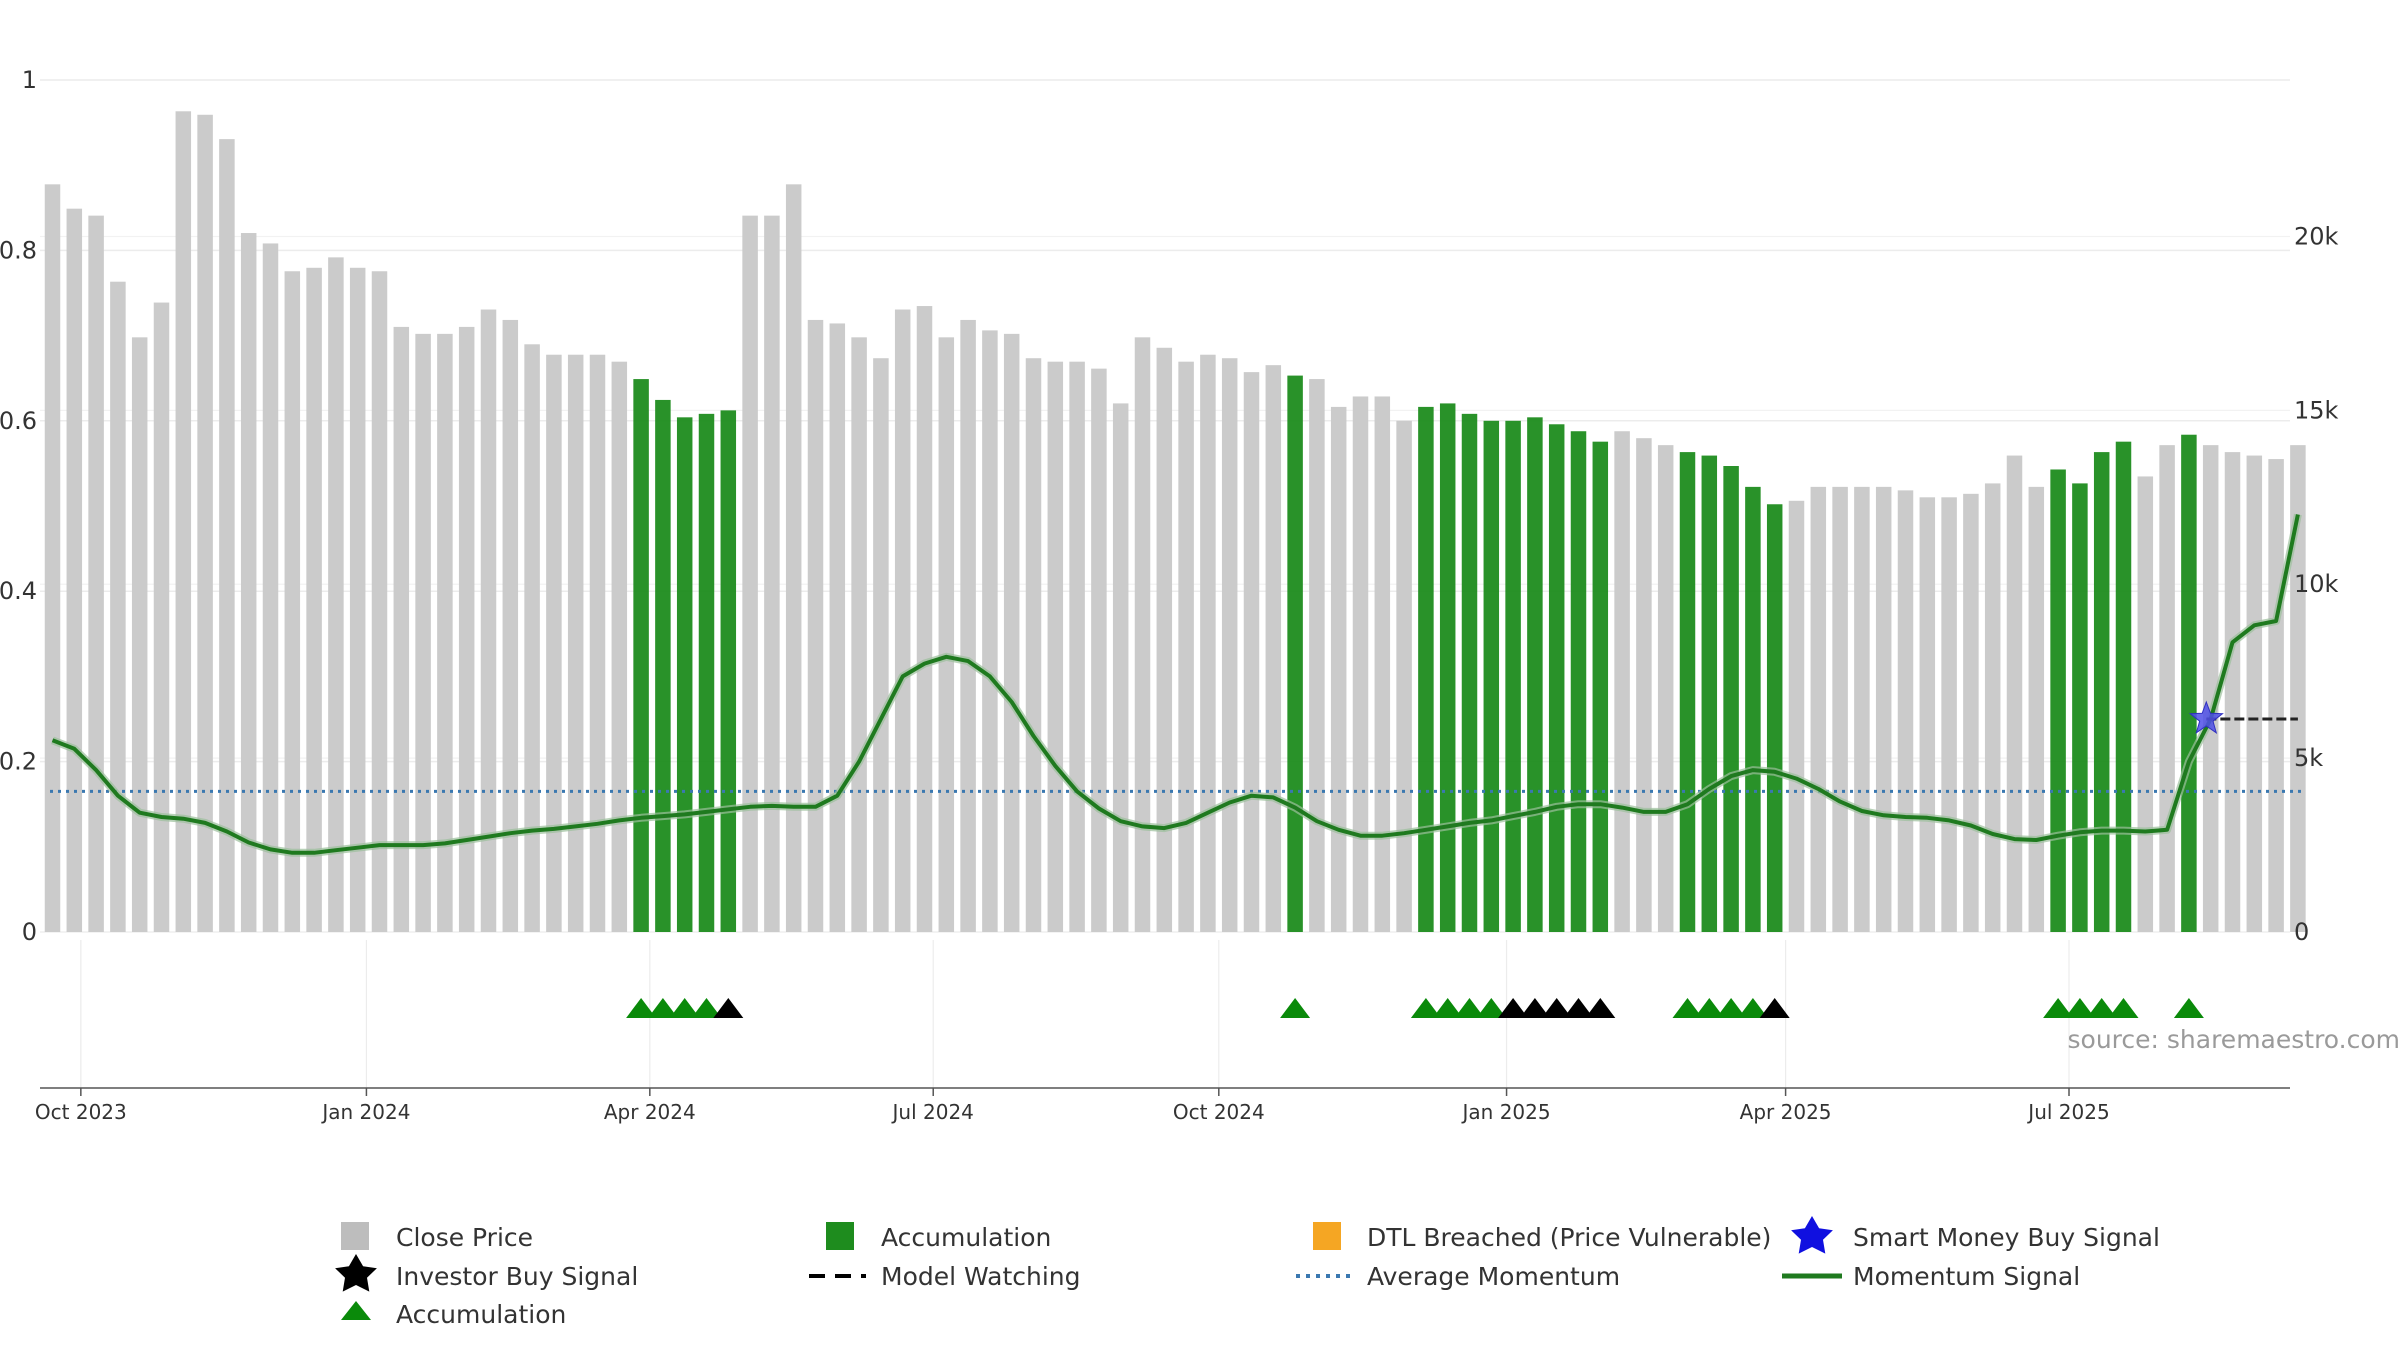 Image resolution: width=2400 pixels, height=1350 pixels. What do you see at coordinates (2067, 1112) in the screenshot?
I see `x-axis-tick-label: Jul 2025` at bounding box center [2067, 1112].